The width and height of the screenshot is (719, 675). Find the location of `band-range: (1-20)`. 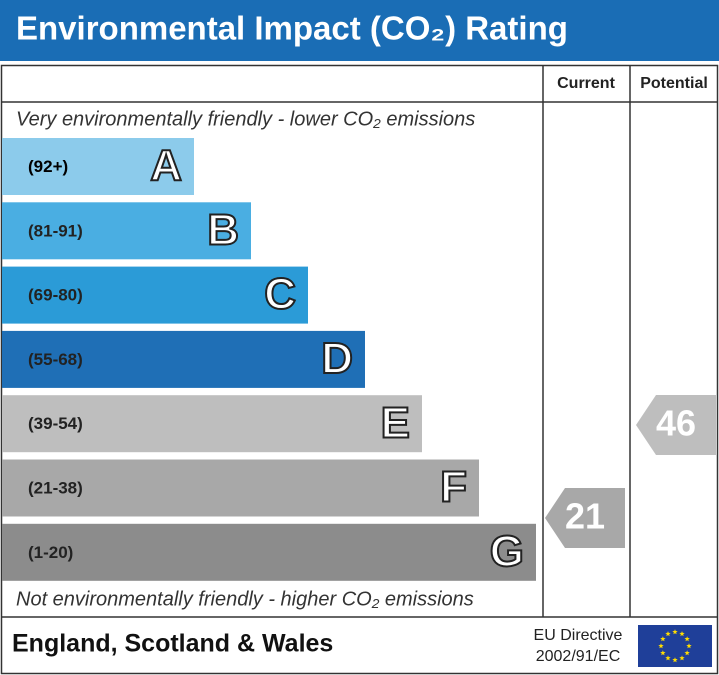

band-range: (1-20) is located at coordinates (50, 552).